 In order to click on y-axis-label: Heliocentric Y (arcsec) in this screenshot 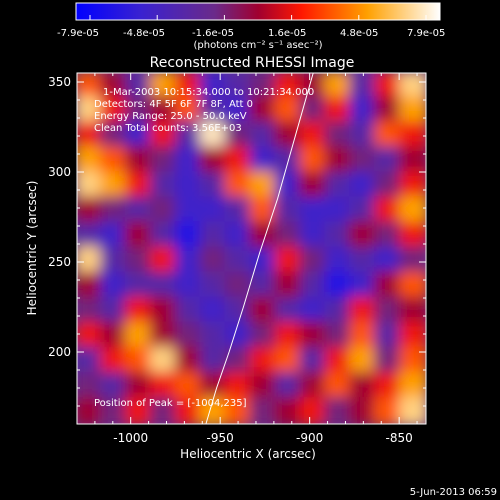, I will do `click(32, 248)`.